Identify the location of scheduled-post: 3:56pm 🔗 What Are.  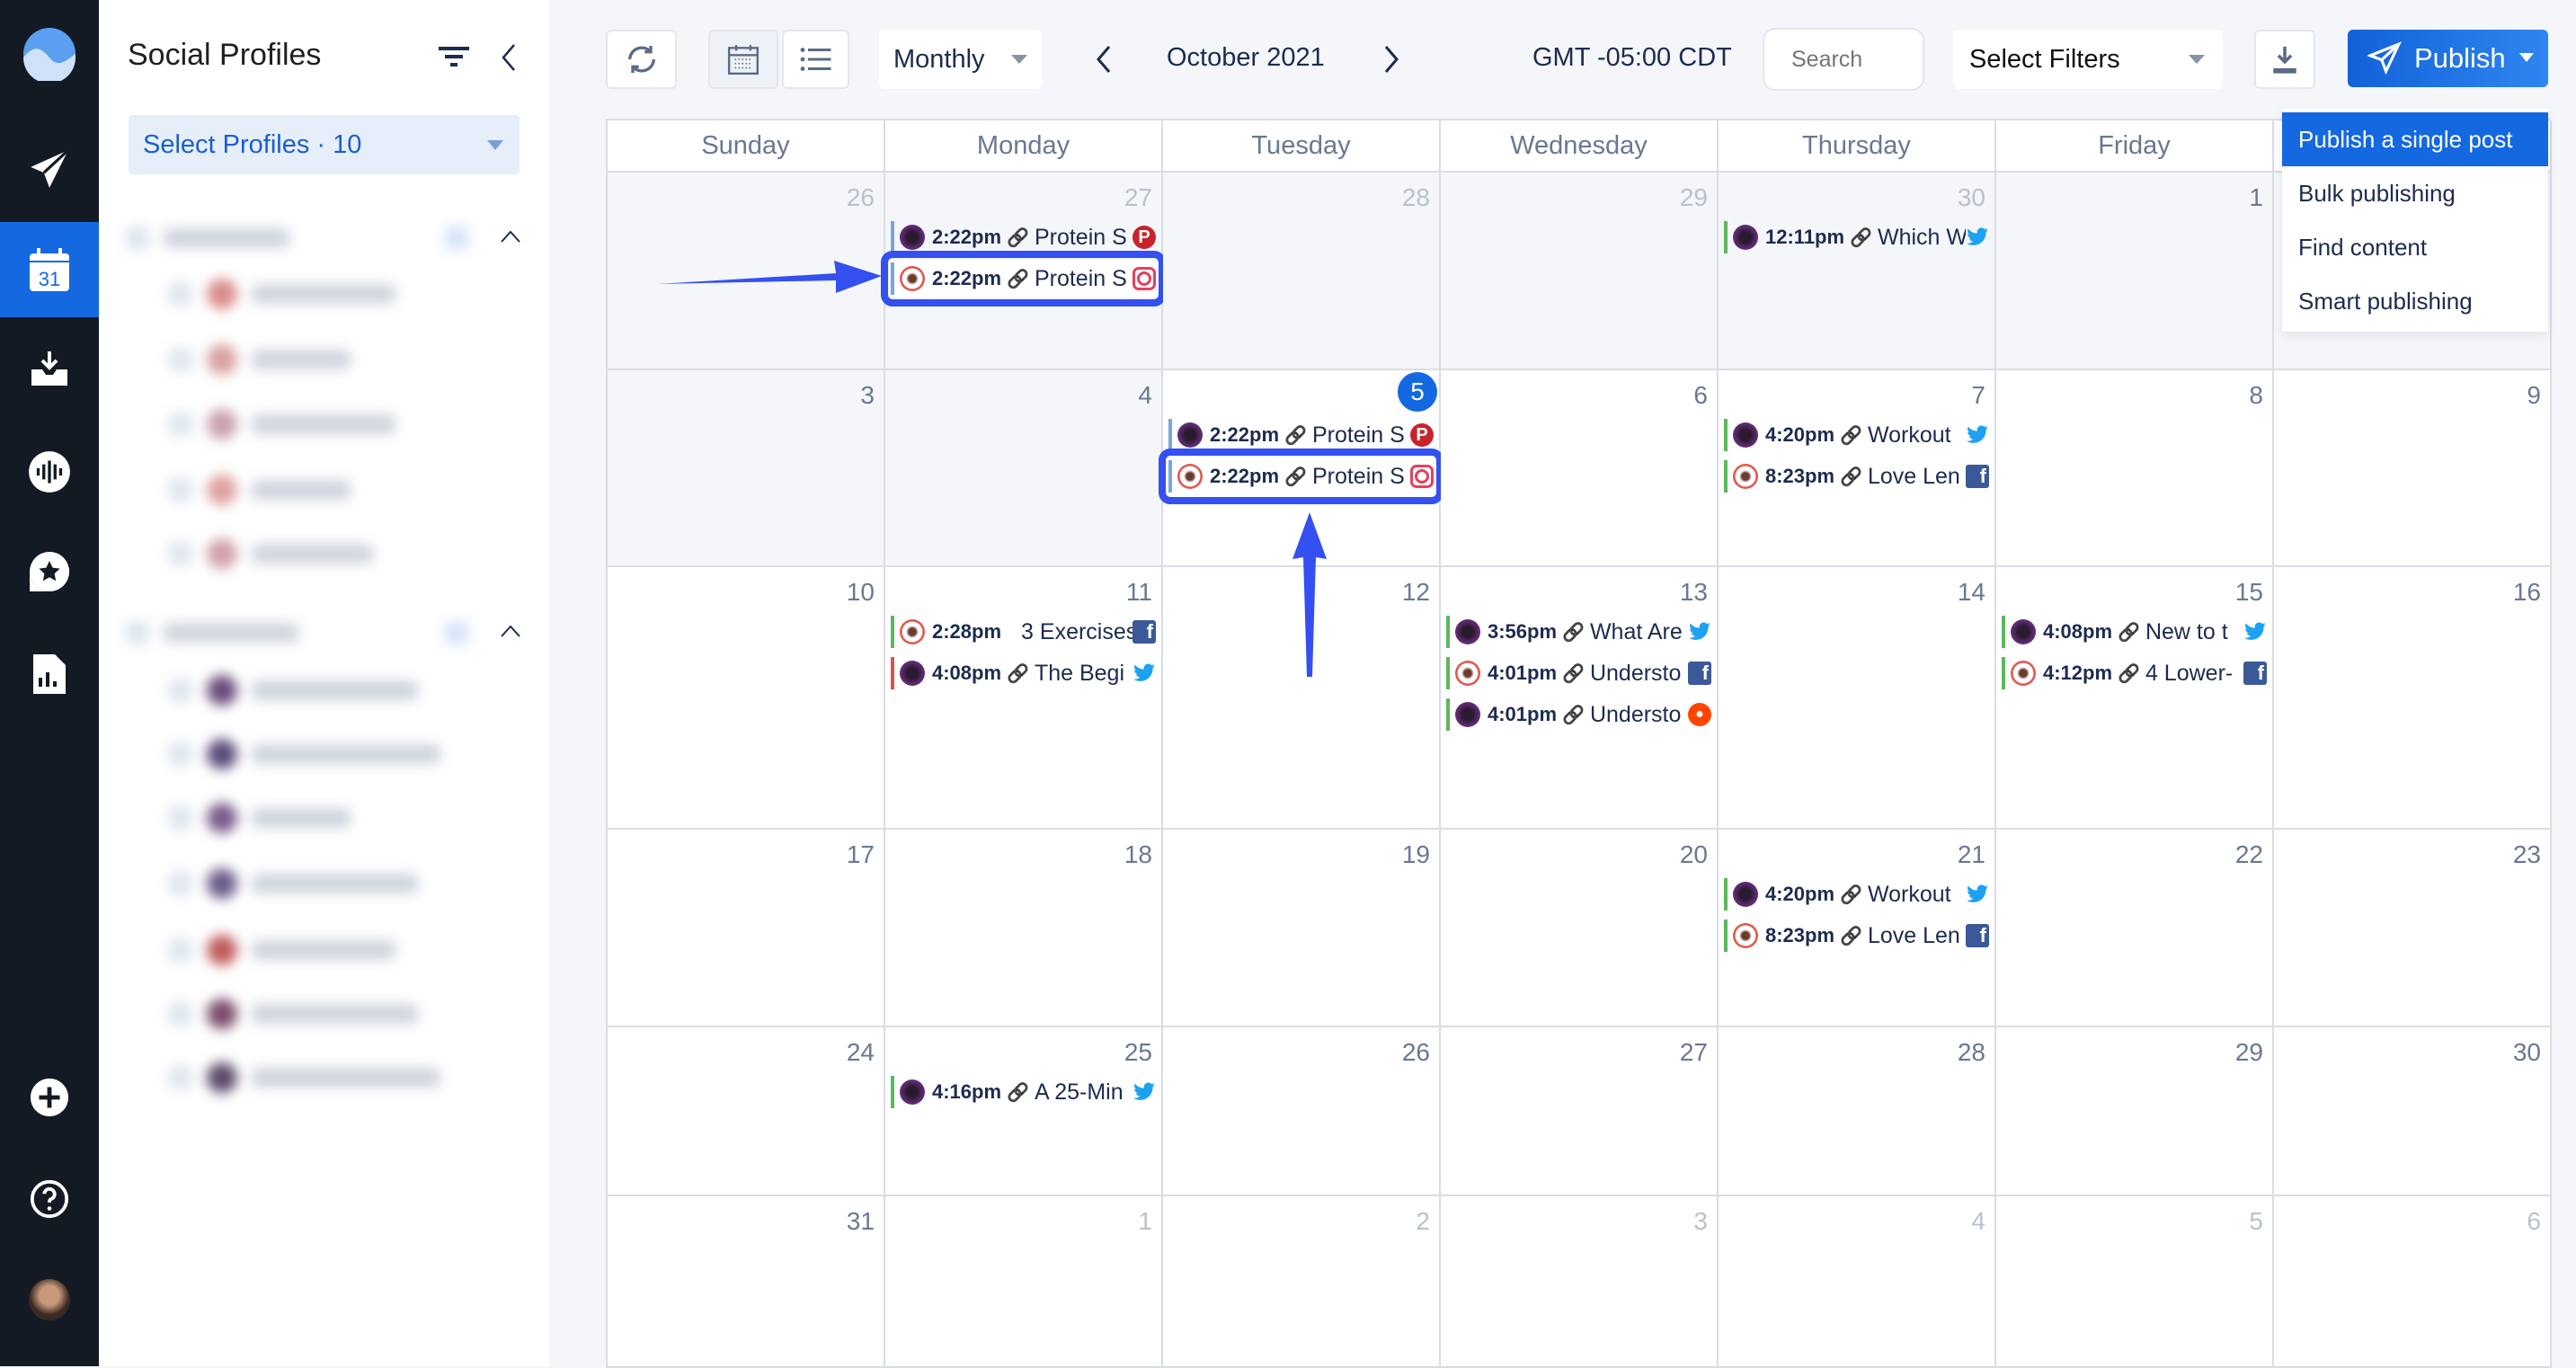
(1578, 632).